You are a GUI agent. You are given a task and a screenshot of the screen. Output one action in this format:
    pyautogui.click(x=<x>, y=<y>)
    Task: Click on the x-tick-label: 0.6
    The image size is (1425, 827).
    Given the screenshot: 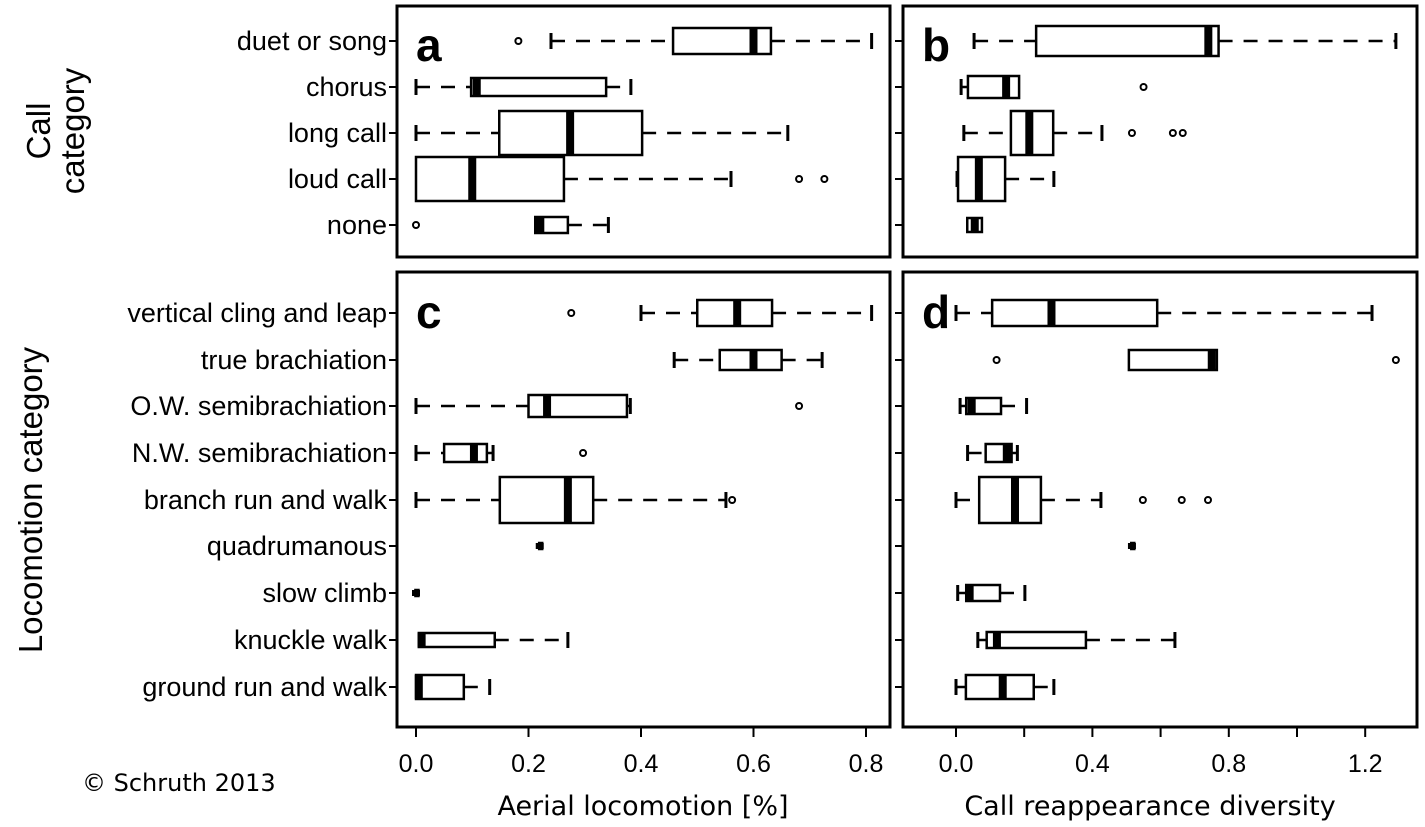 What is the action you would take?
    pyautogui.click(x=753, y=764)
    